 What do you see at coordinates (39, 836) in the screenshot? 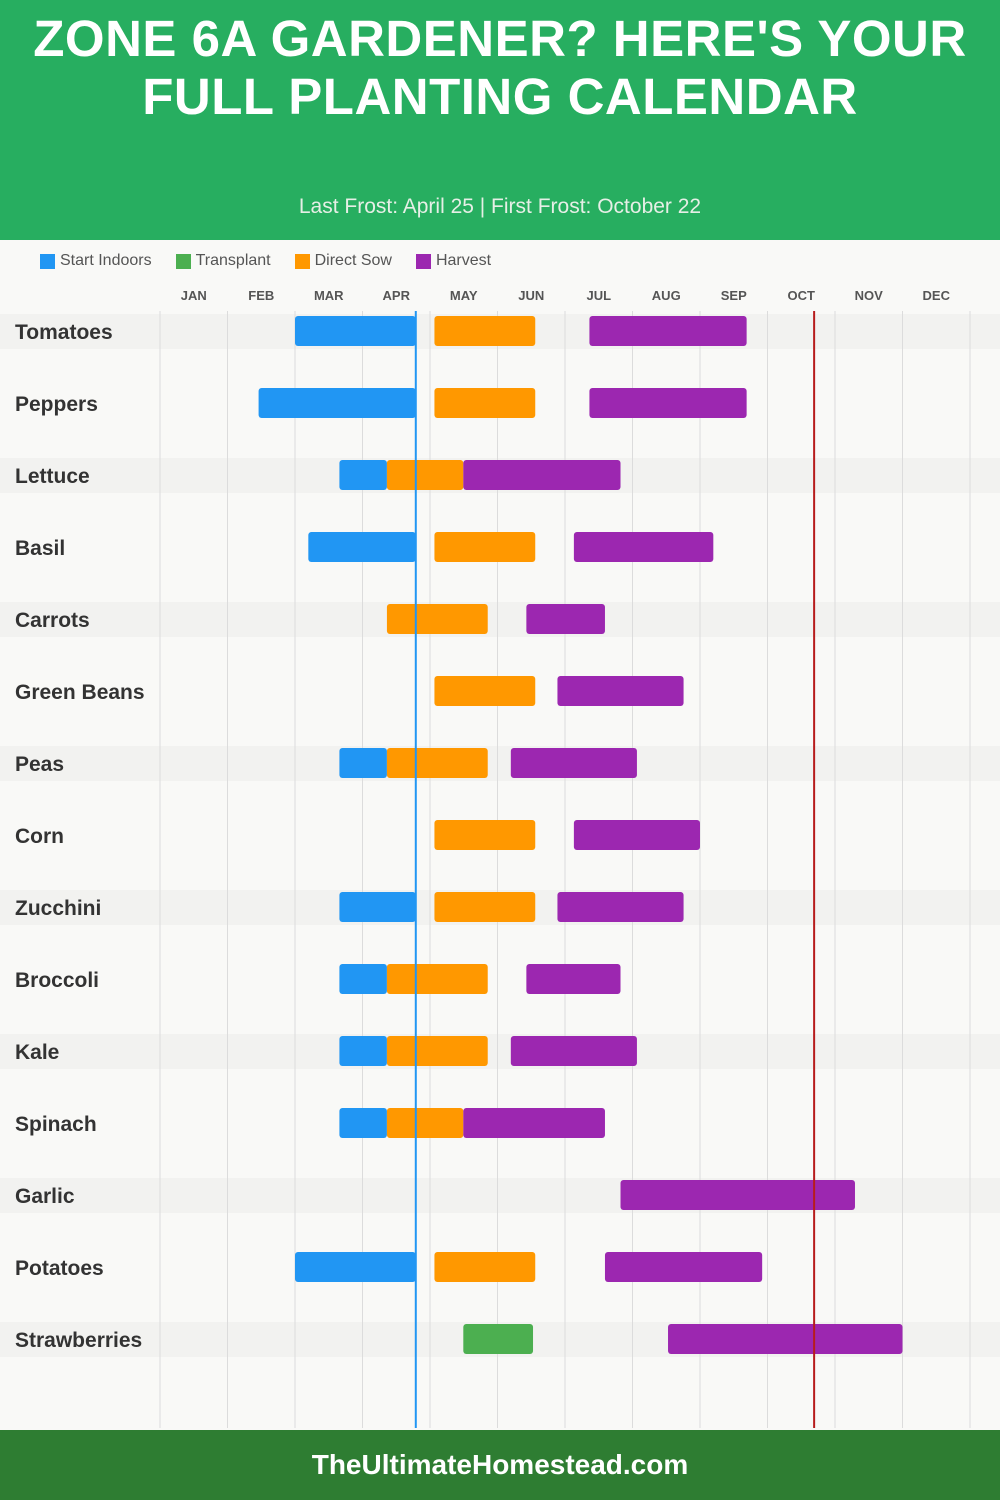
I see `crop-label: Corn` at bounding box center [39, 836].